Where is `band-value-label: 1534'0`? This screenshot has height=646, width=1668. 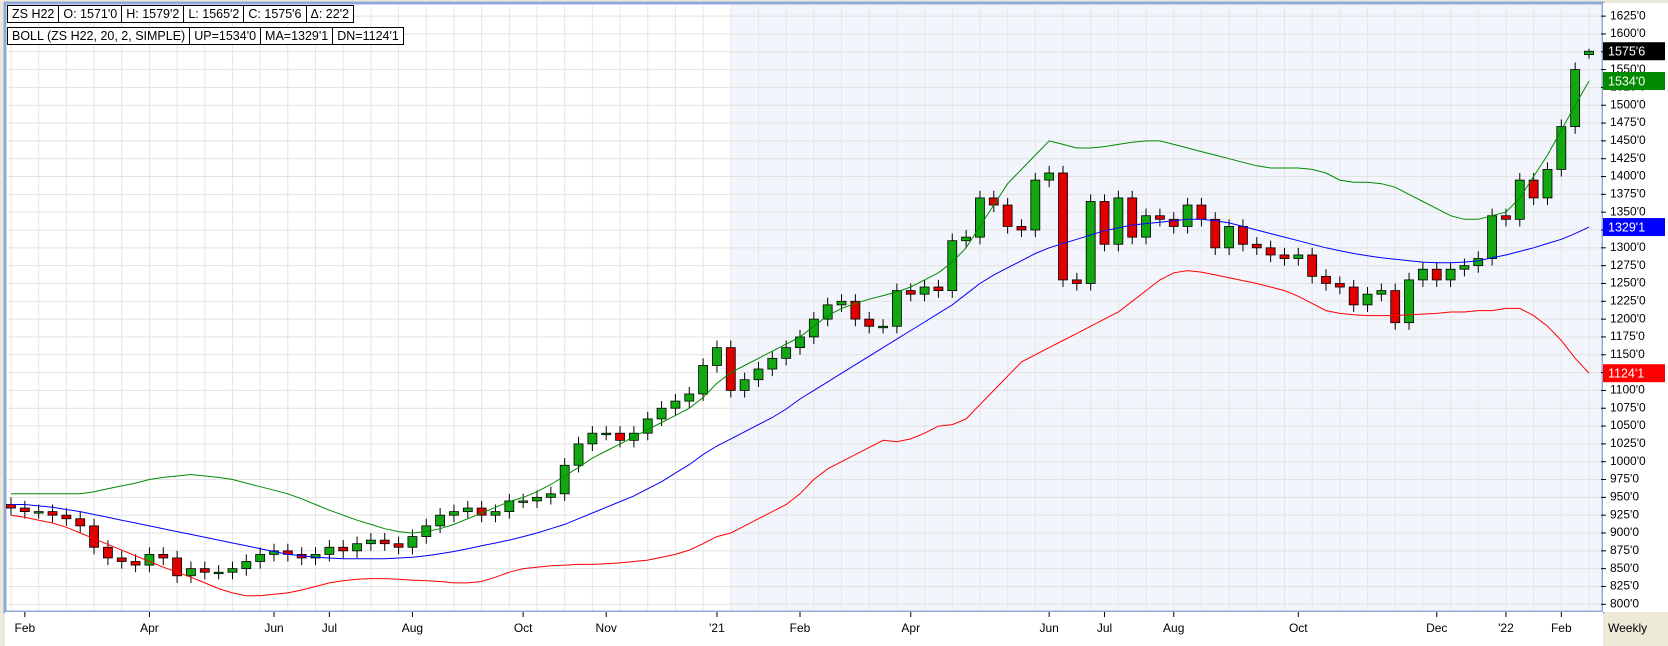
band-value-label: 1534'0 is located at coordinates (1626, 81).